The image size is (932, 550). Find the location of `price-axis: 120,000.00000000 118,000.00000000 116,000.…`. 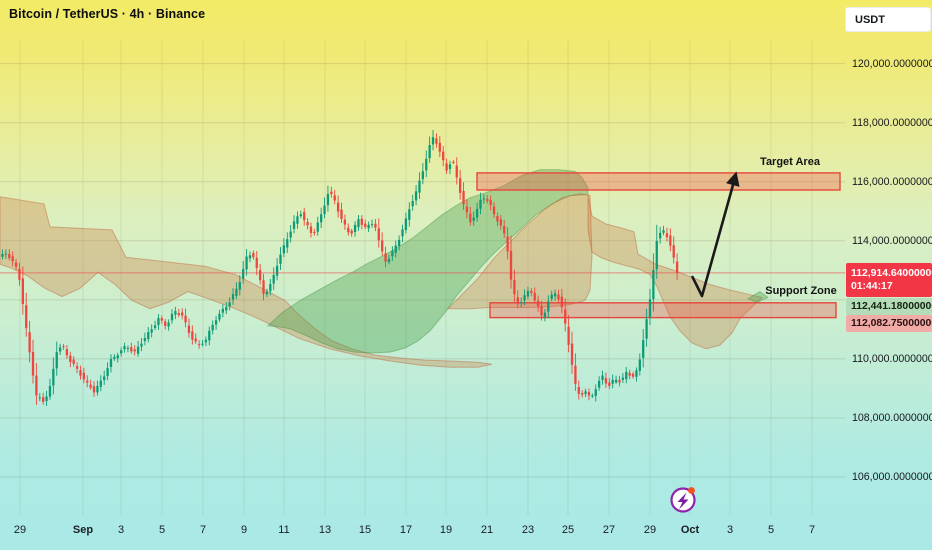

price-axis: 120,000.00000000 118,000.00000000 116,000.… is located at coordinates (888, 277).